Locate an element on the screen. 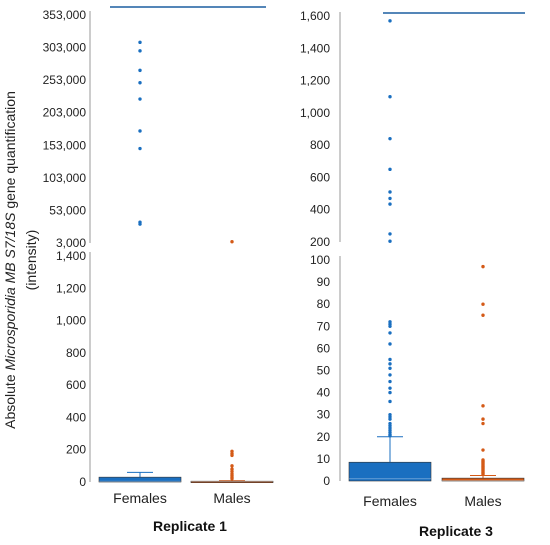  y-tick-label: 103,000 is located at coordinates (65, 178).